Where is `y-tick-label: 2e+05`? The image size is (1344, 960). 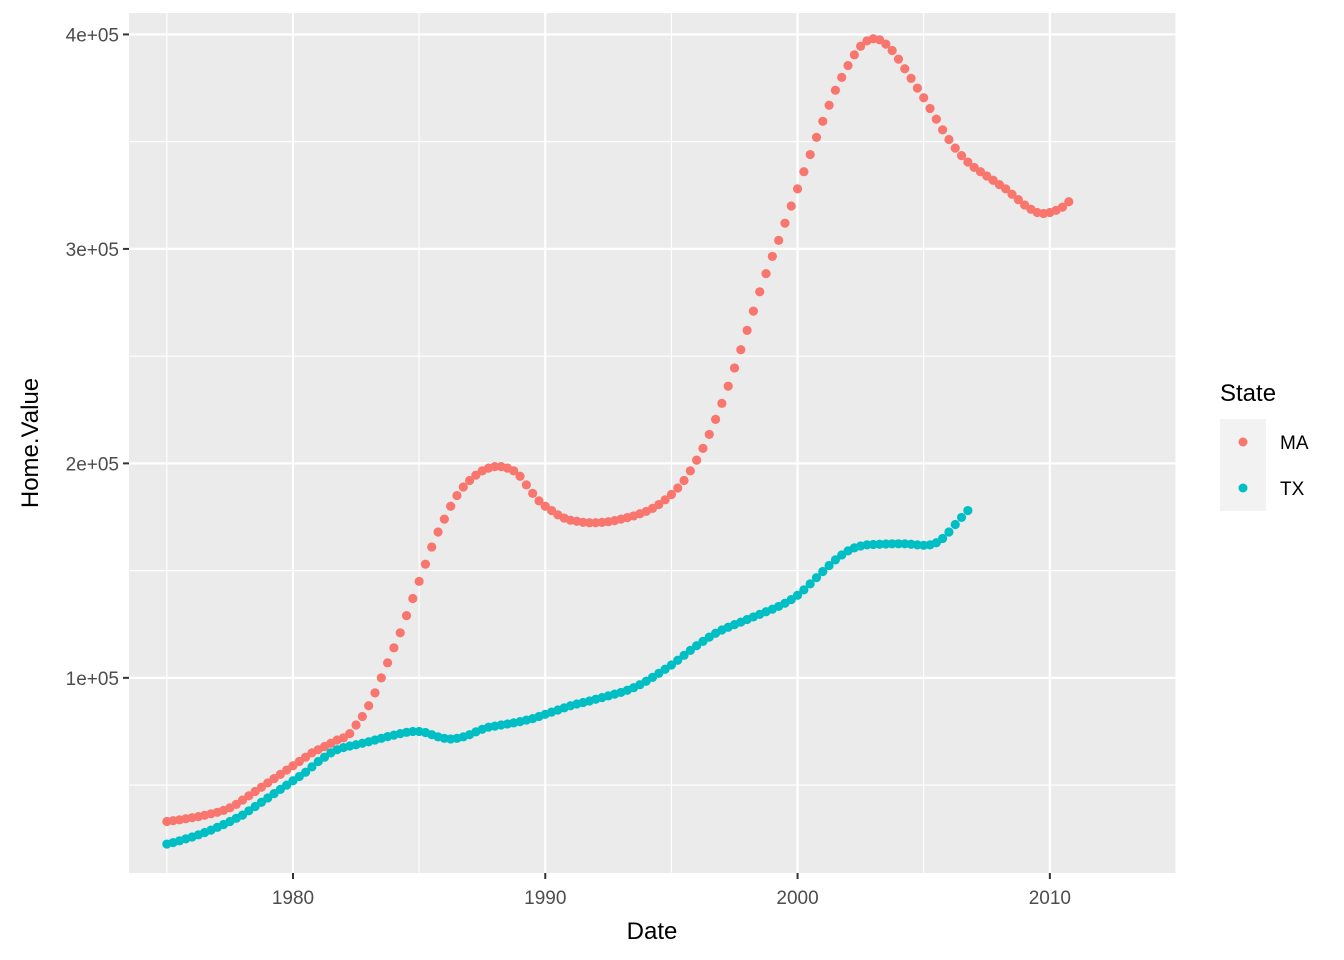
y-tick-label: 2e+05 is located at coordinates (92, 464).